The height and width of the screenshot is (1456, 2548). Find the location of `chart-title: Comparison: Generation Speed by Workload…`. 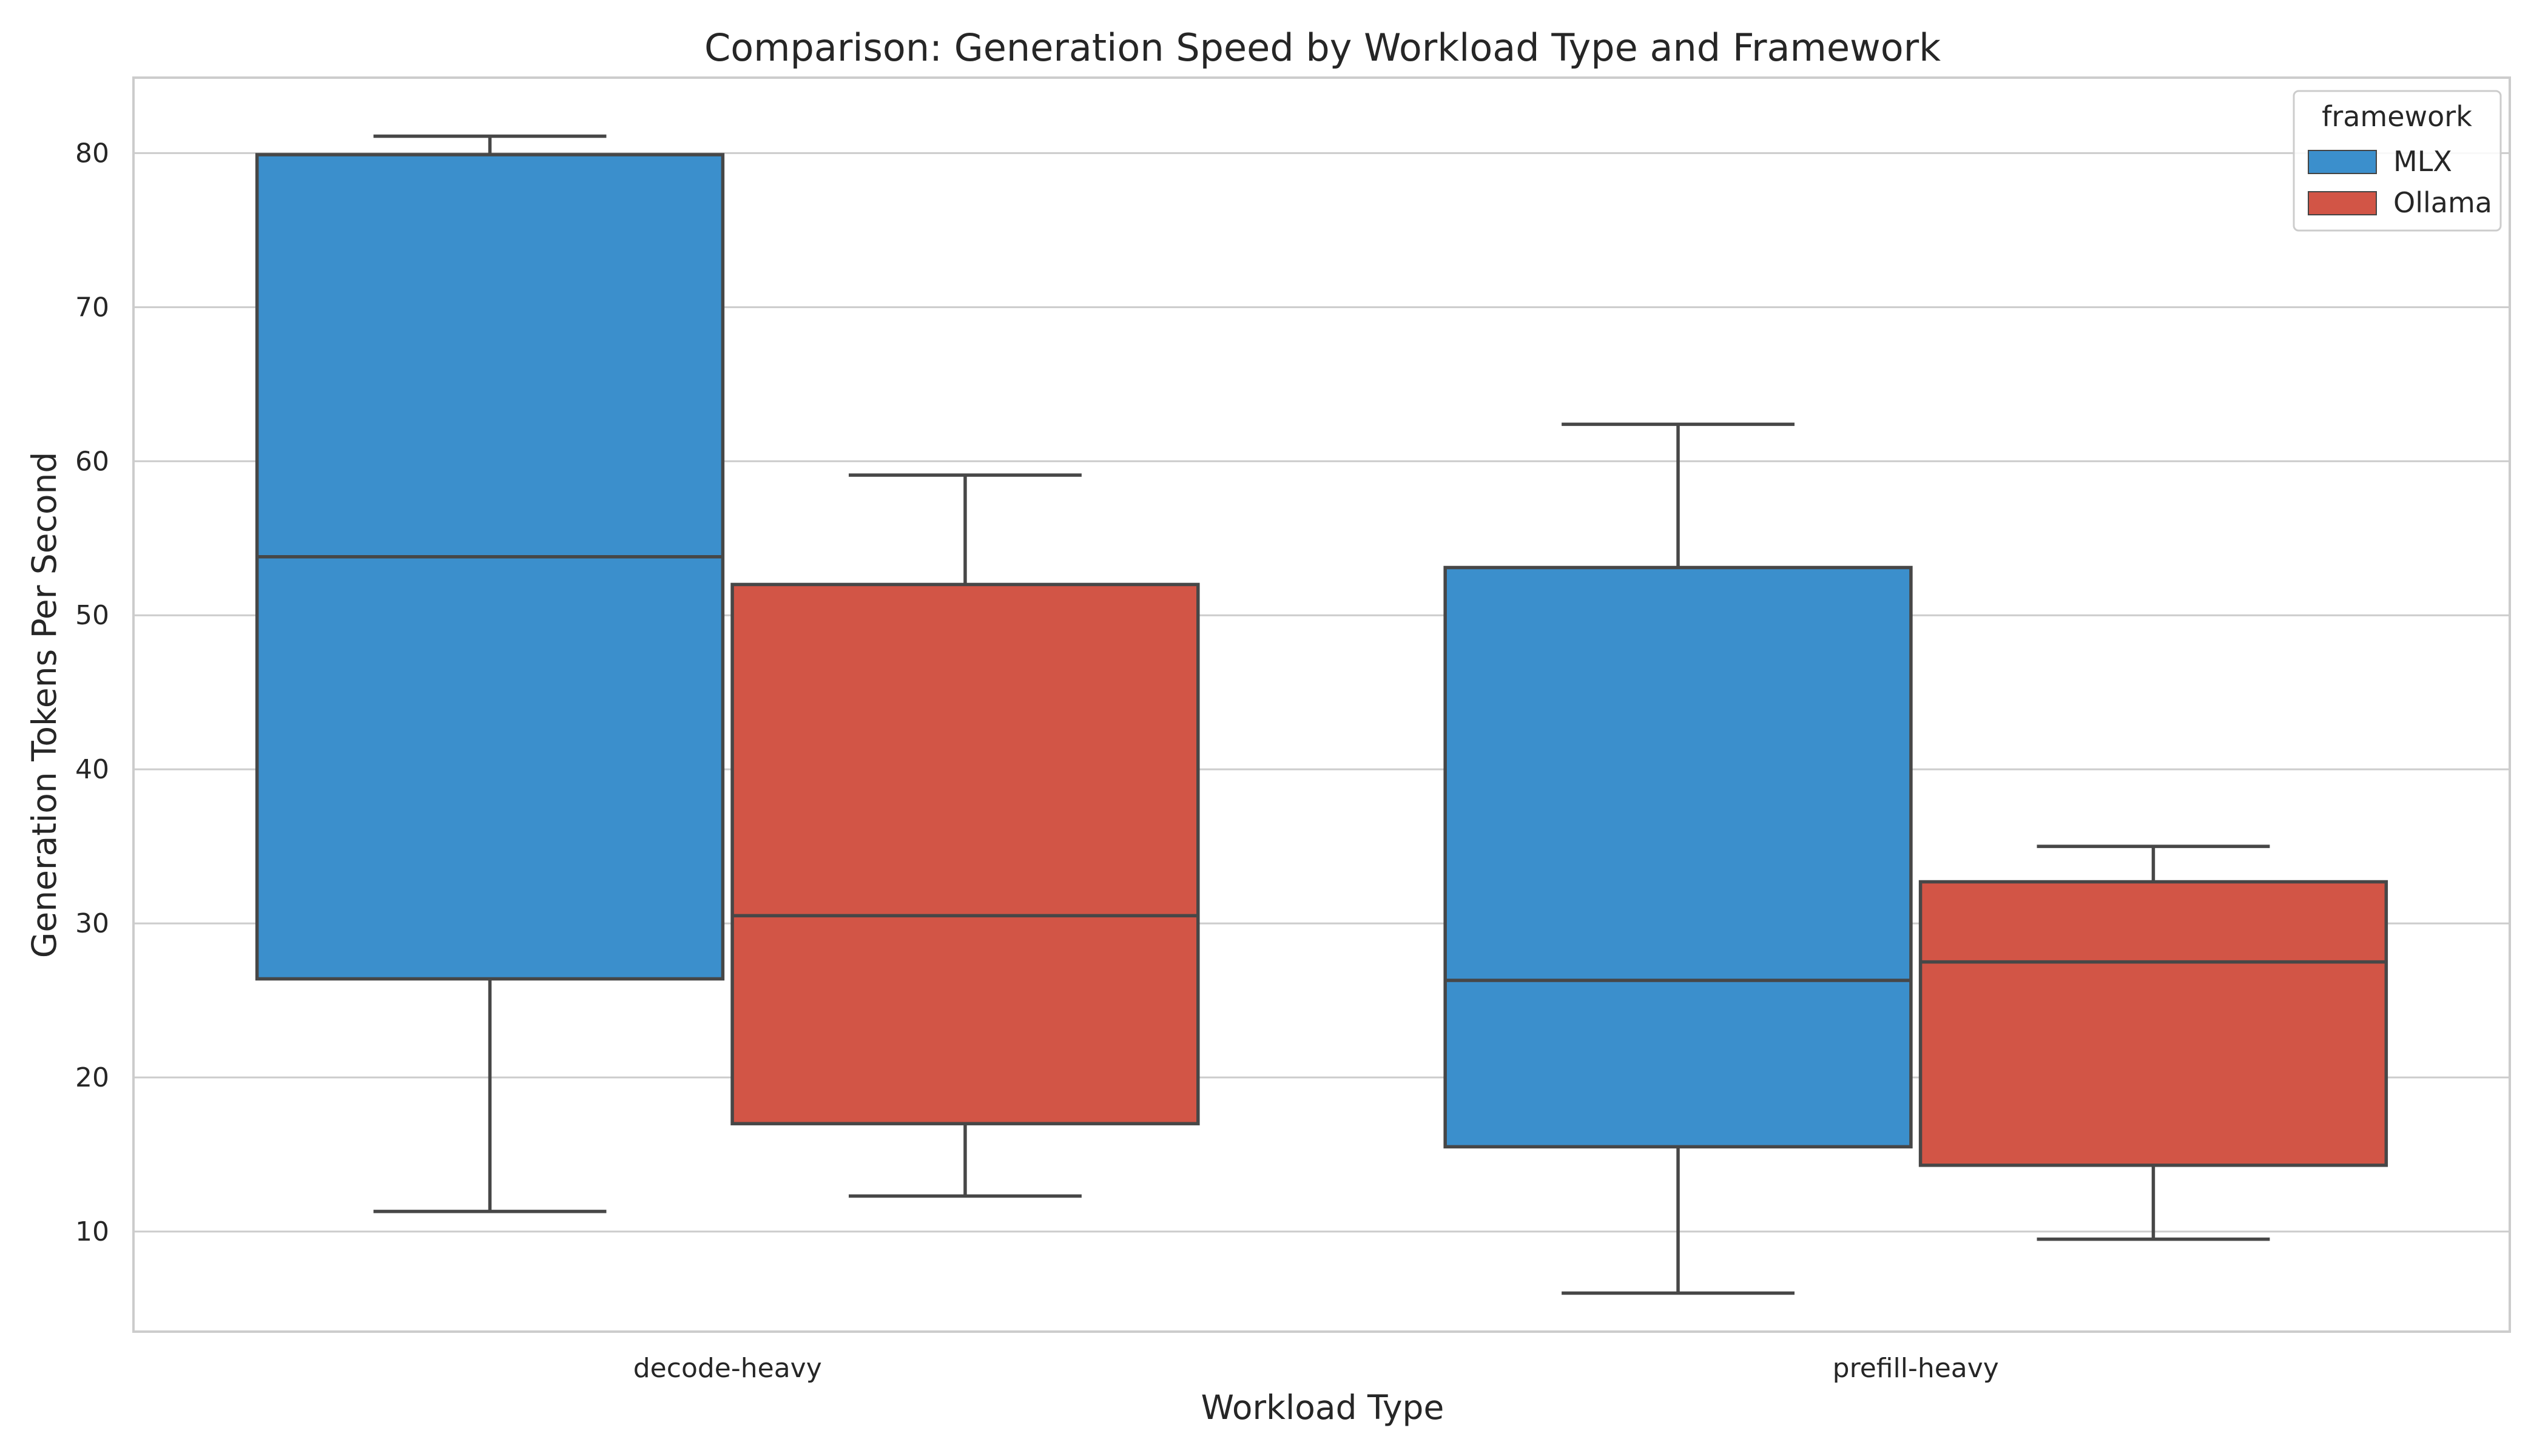

chart-title: Comparison: Generation Speed by Workload… is located at coordinates (1322, 47).